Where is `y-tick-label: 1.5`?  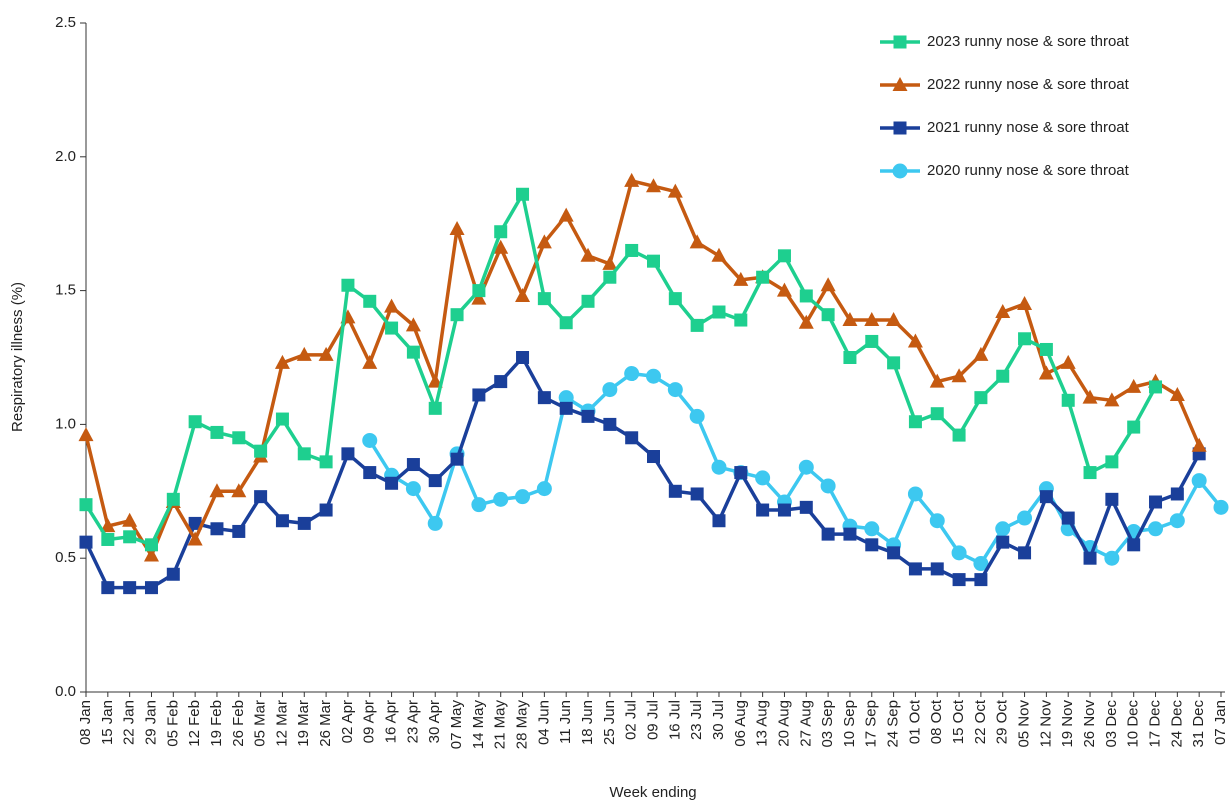 y-tick-label: 1.5 is located at coordinates (65, 290).